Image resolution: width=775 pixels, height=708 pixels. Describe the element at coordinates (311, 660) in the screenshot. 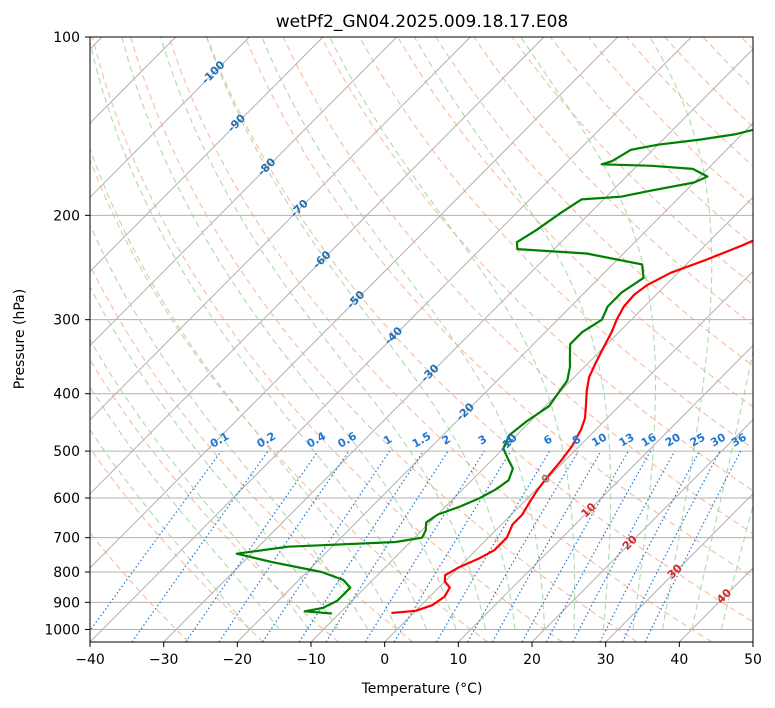

I see `x-tick-label: −10` at that location.